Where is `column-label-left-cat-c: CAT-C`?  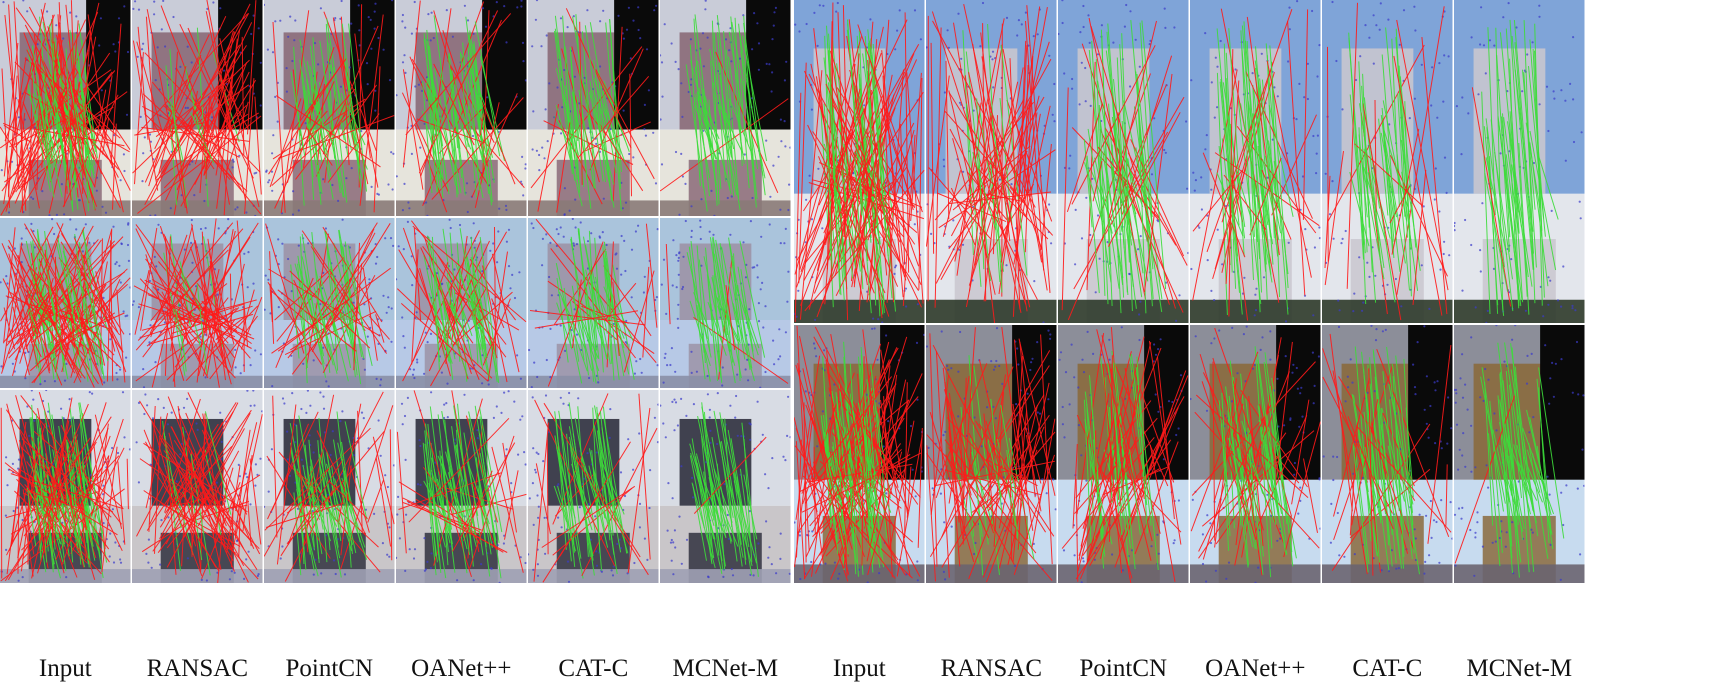
column-label-left-cat-c: CAT-C is located at coordinates (593, 668).